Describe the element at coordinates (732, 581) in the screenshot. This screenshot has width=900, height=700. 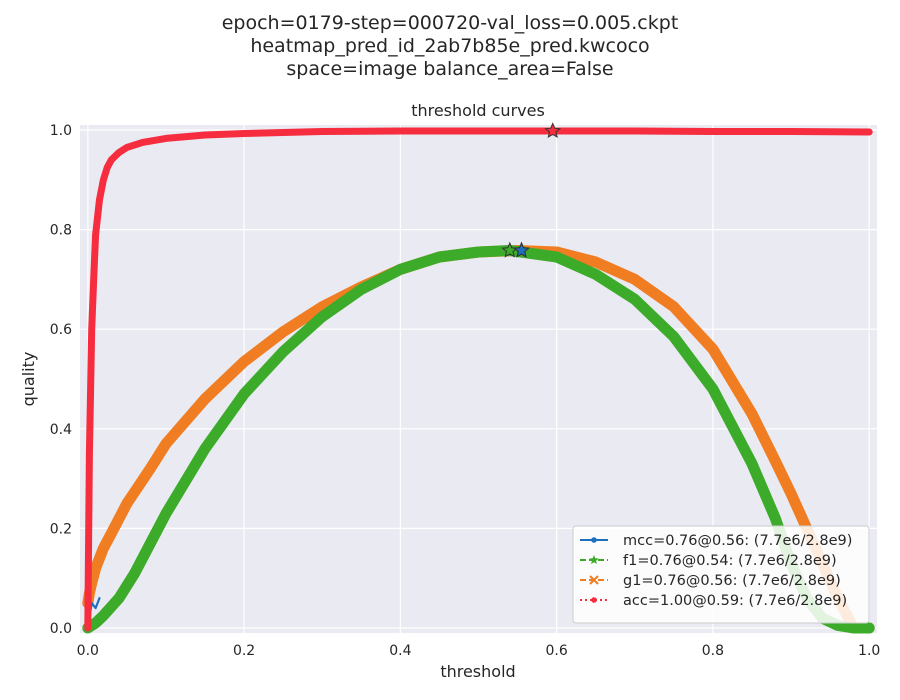
I see `legend-label-g1: g1=0.76@0.56: (7.7e6/2.8e9)` at that location.